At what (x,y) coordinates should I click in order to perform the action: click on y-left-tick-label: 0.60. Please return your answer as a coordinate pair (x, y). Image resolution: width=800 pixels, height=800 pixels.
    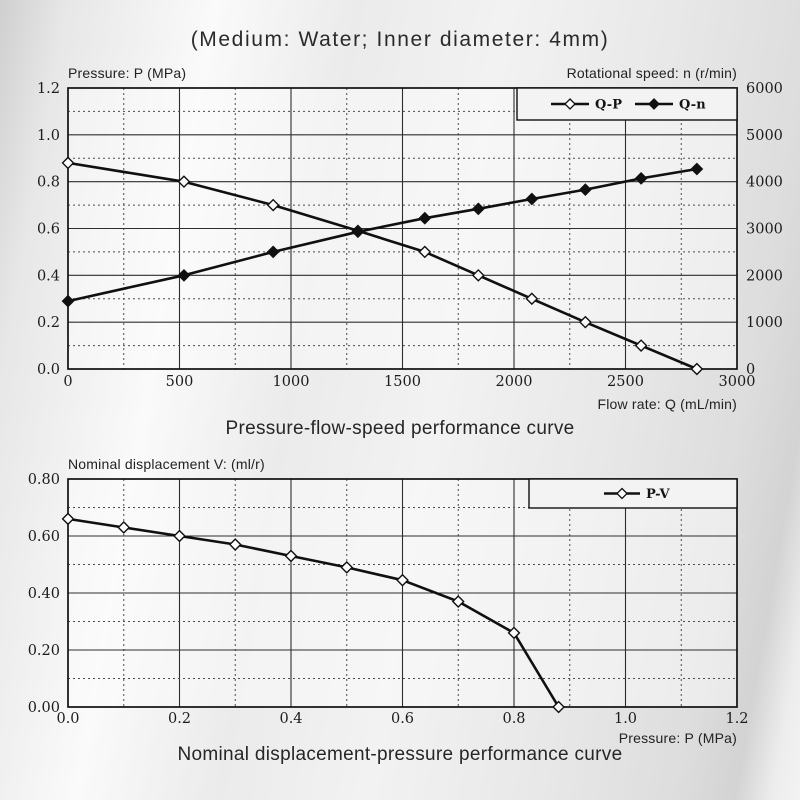
    Looking at the image, I should click on (44, 537).